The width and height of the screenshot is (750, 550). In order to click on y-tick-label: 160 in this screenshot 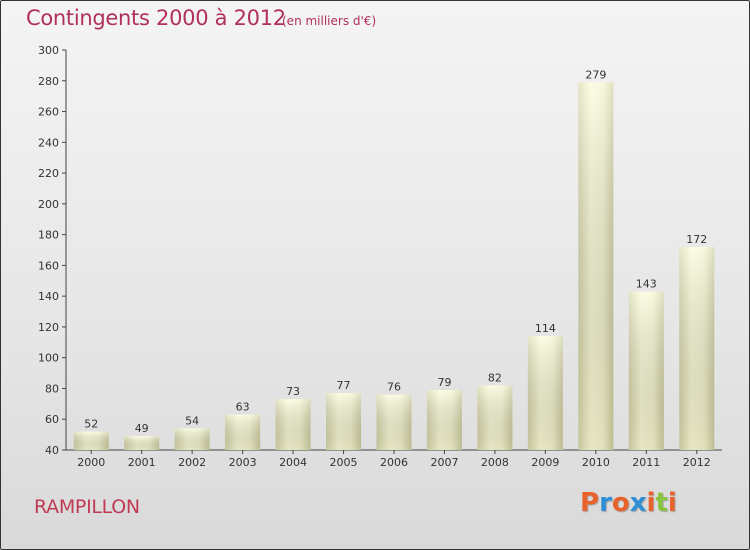, I will do `click(48, 265)`.